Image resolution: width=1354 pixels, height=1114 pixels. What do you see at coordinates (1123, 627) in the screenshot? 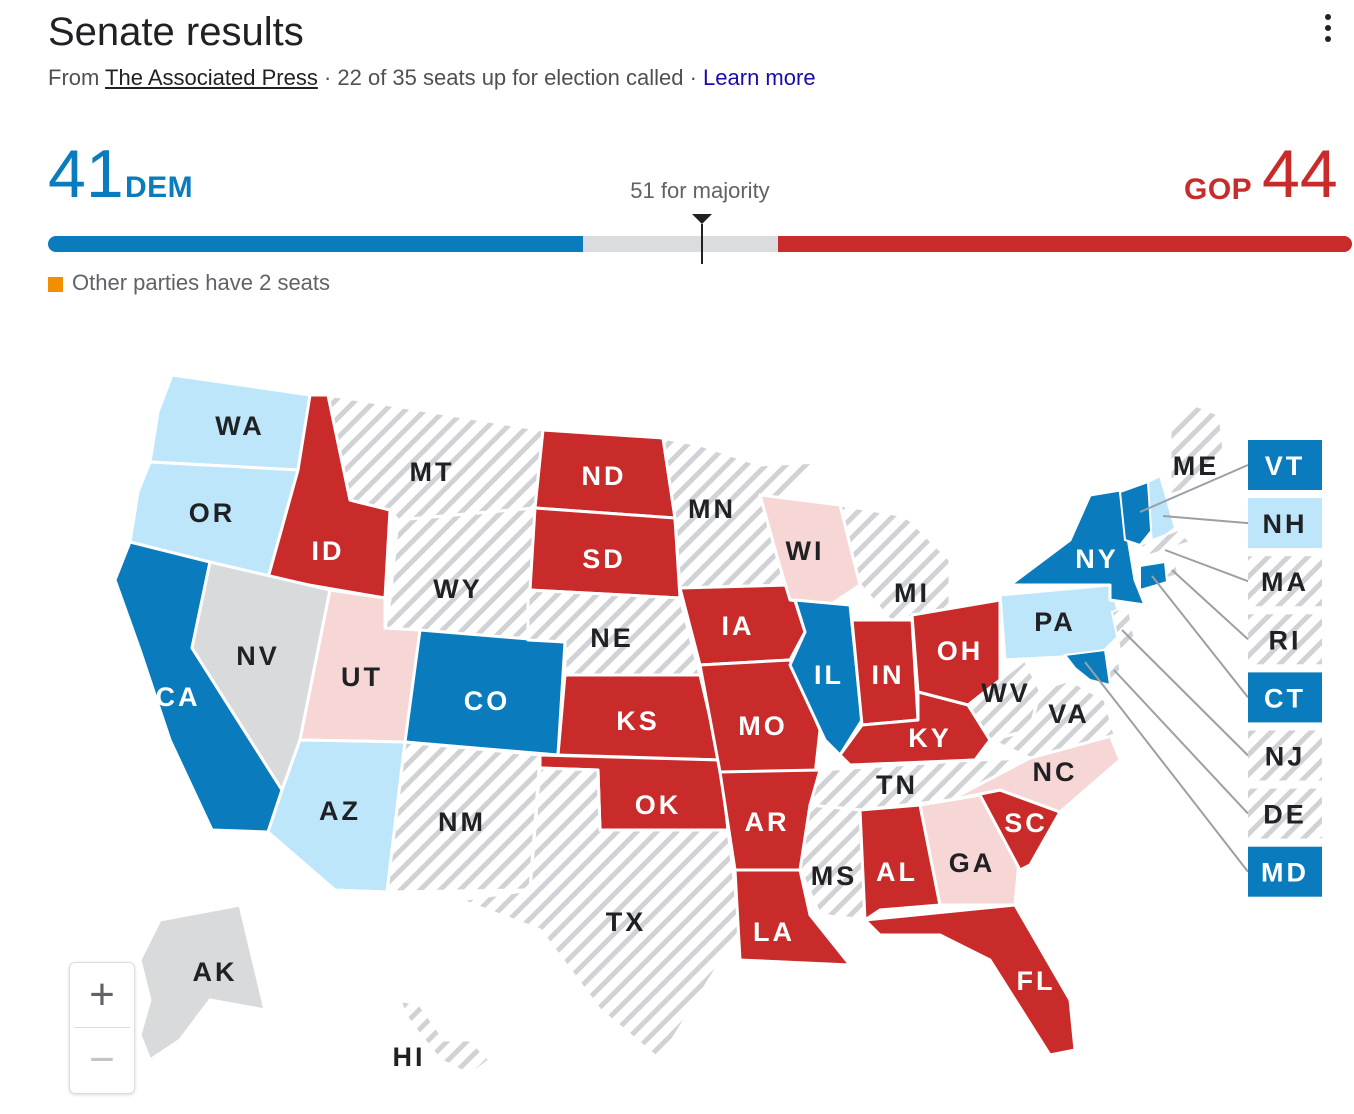
I see `state-nj` at bounding box center [1123, 627].